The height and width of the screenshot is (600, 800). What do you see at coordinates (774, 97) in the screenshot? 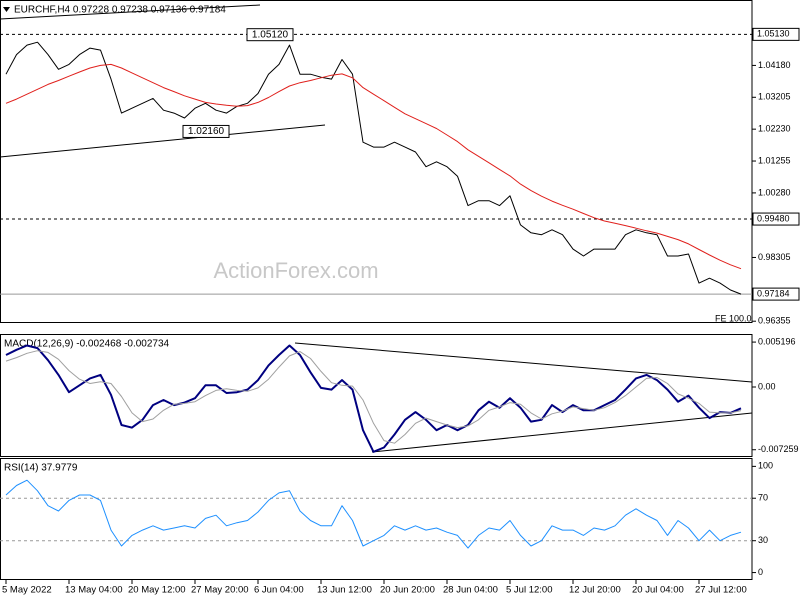
I see `y-tick-label: 1.03205` at bounding box center [774, 97].